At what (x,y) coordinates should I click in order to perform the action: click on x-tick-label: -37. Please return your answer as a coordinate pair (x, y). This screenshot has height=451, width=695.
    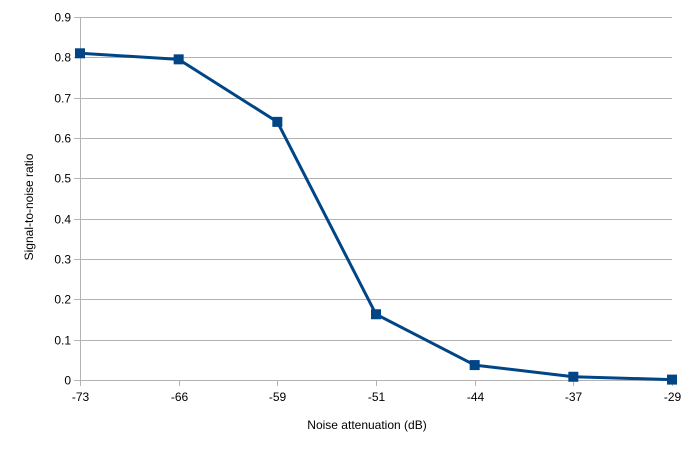
    Looking at the image, I should click on (574, 397).